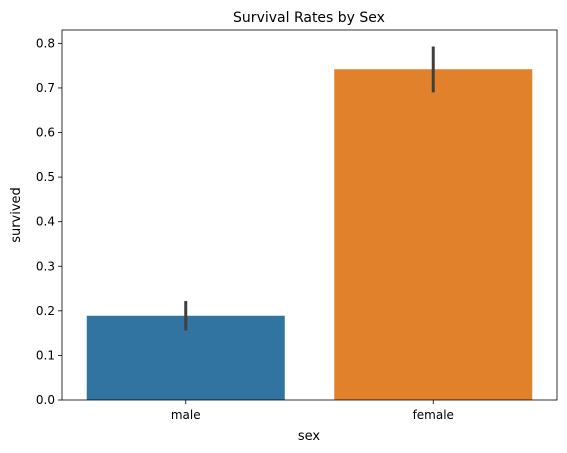 The height and width of the screenshot is (453, 567). Describe the element at coordinates (45, 400) in the screenshot. I see `y-tick-label: 0.0` at that location.